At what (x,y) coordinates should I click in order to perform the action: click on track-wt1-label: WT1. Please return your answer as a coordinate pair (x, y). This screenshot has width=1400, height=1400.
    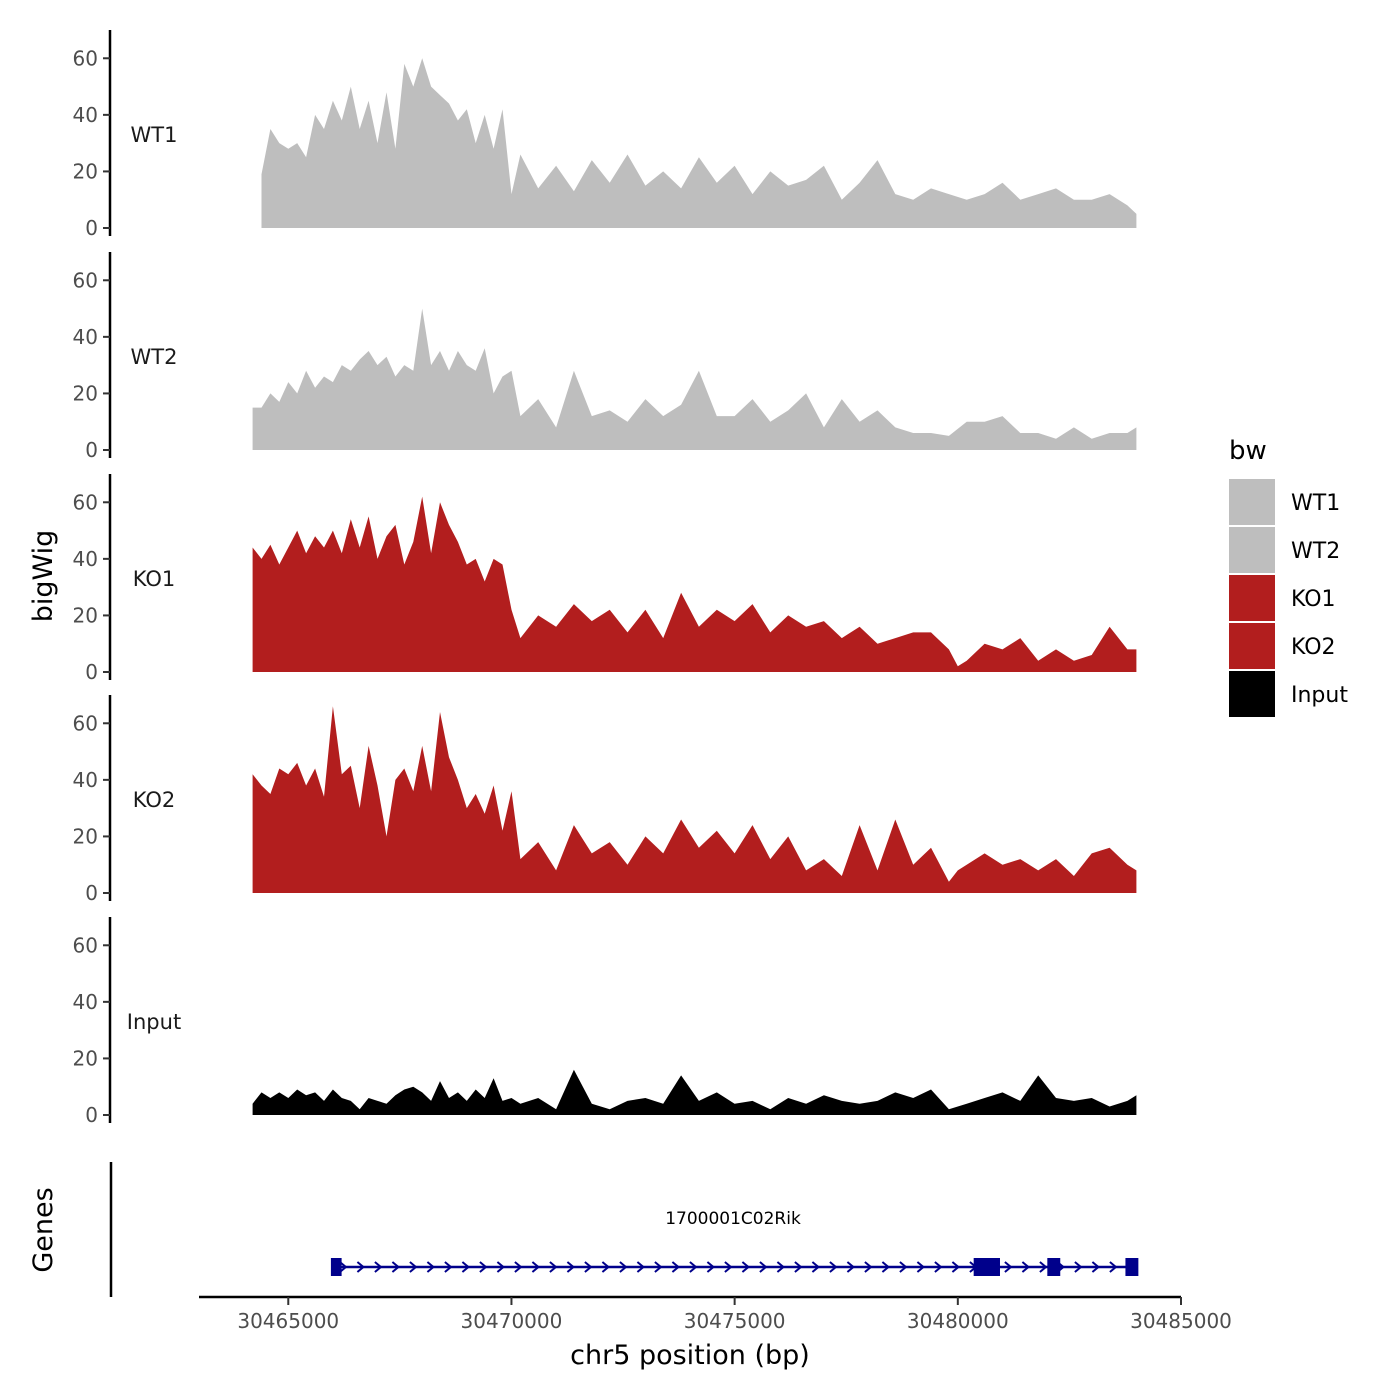
    Looking at the image, I should click on (154, 135).